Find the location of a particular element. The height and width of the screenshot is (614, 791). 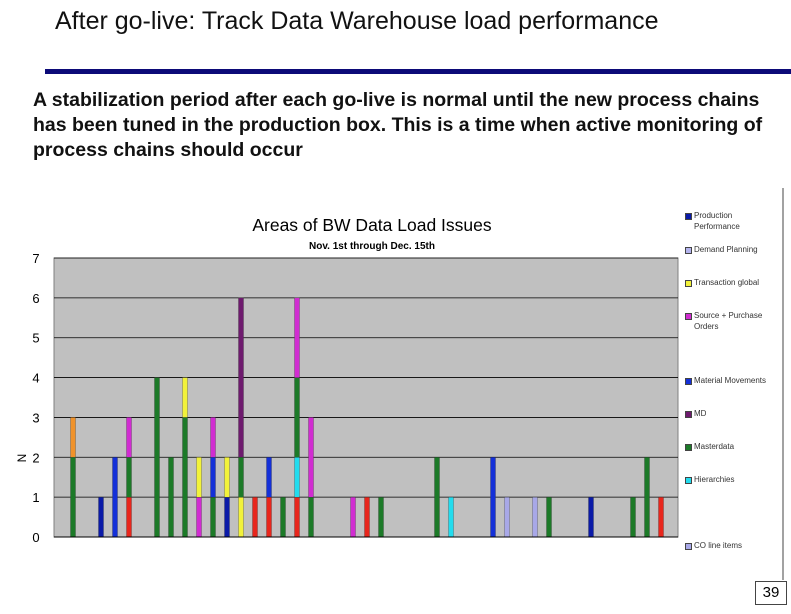

y-tick-label: 1 is located at coordinates (35, 497).